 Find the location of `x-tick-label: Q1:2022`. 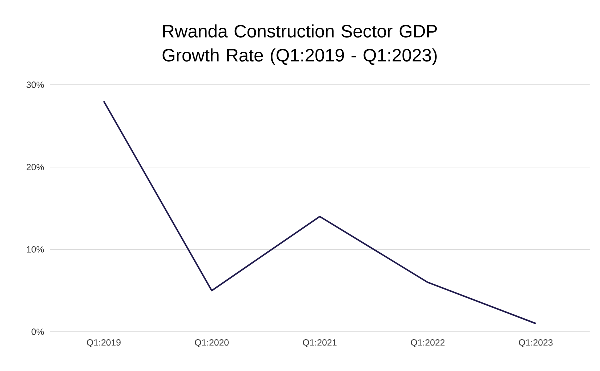

x-tick-label: Q1:2022 is located at coordinates (428, 344).